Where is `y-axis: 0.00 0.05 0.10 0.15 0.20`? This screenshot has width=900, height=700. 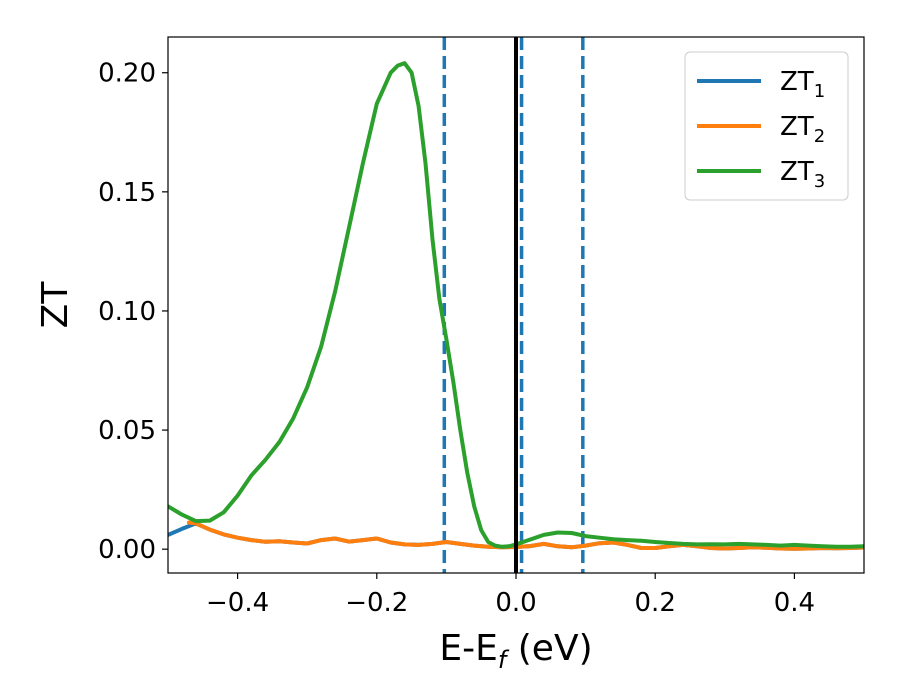 y-axis: 0.00 0.05 0.10 0.15 0.20 is located at coordinates (133, 312).